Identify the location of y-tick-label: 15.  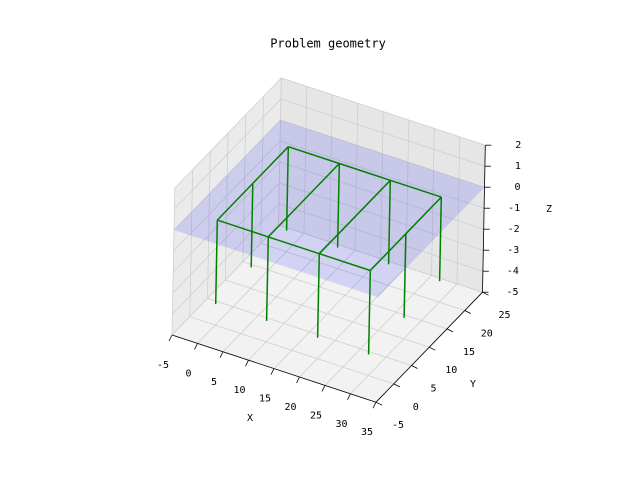
(469, 352).